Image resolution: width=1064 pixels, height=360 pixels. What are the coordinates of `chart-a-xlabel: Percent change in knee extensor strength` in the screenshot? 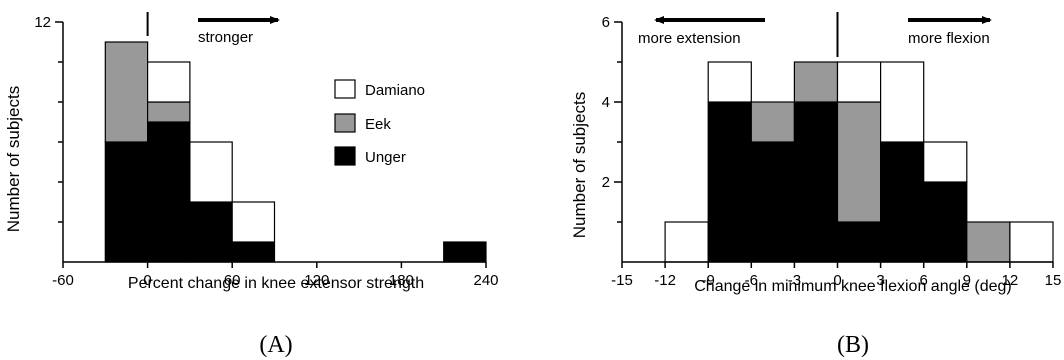 It's located at (276, 283).